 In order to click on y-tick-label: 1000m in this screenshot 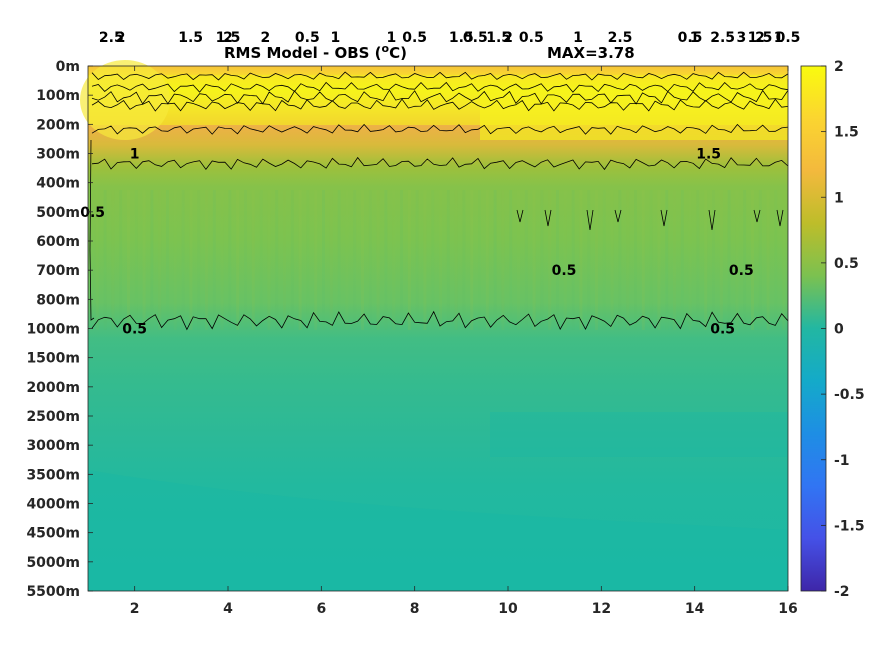, I will do `click(53, 330)`.